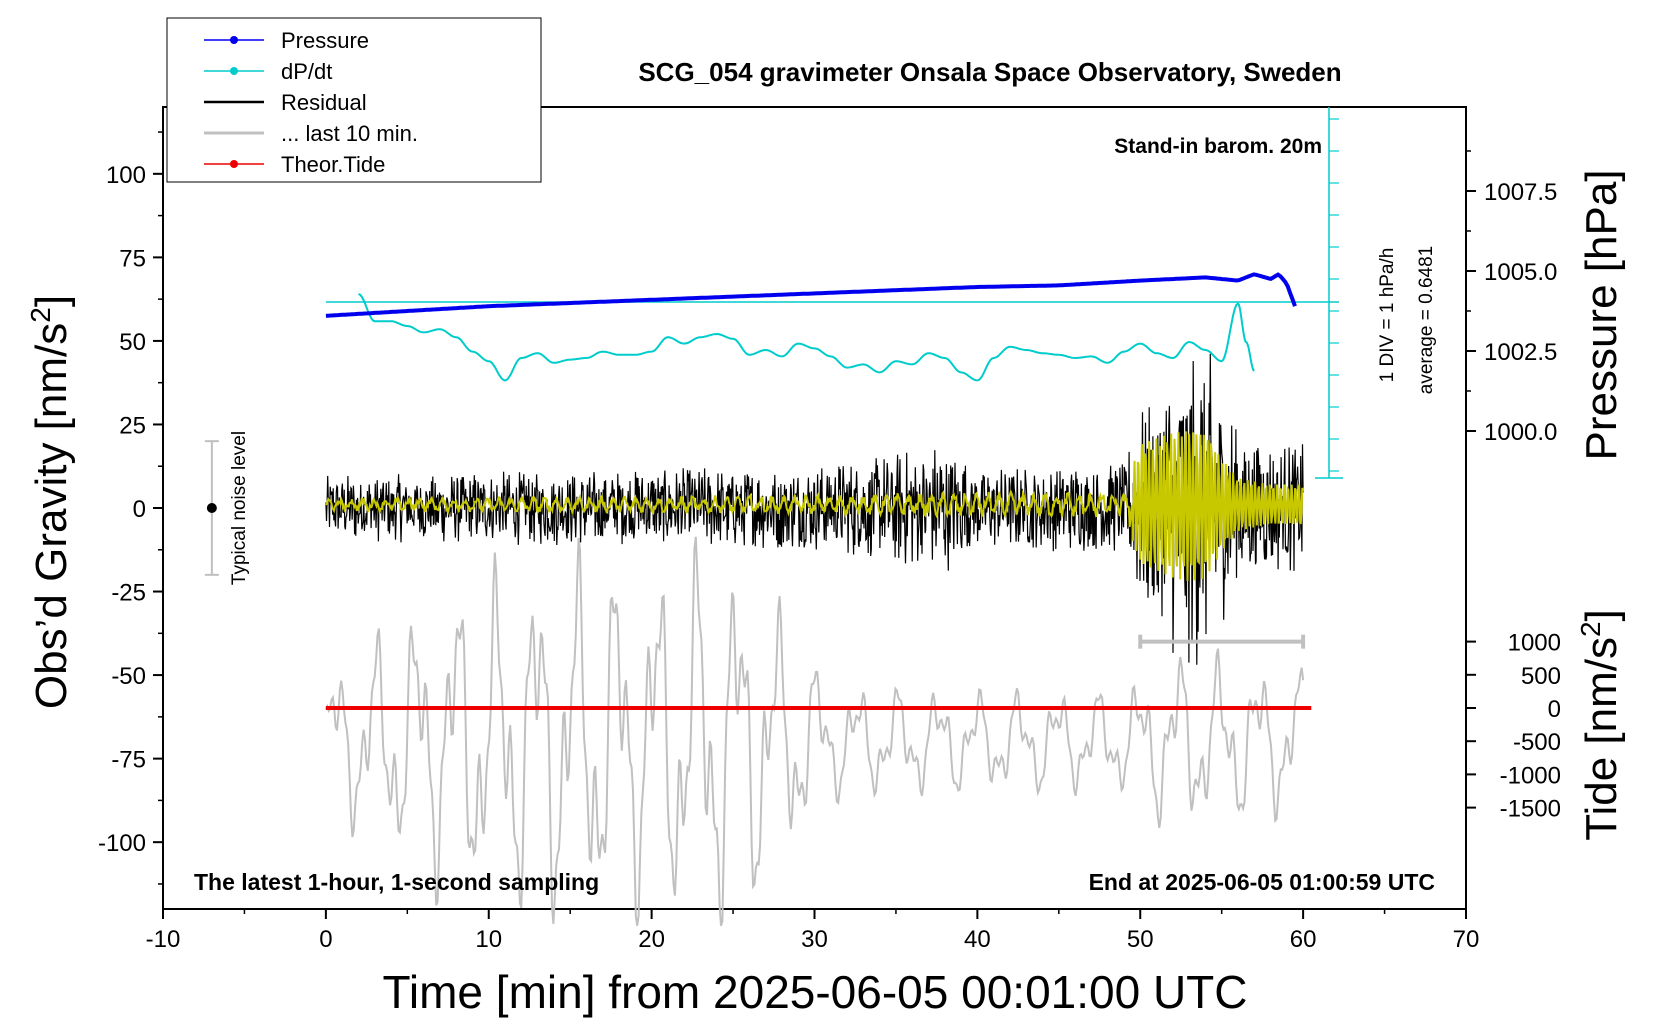 The height and width of the screenshot is (1020, 1660). What do you see at coordinates (132, 342) in the screenshot?
I see `y-tick-label: 50` at bounding box center [132, 342].